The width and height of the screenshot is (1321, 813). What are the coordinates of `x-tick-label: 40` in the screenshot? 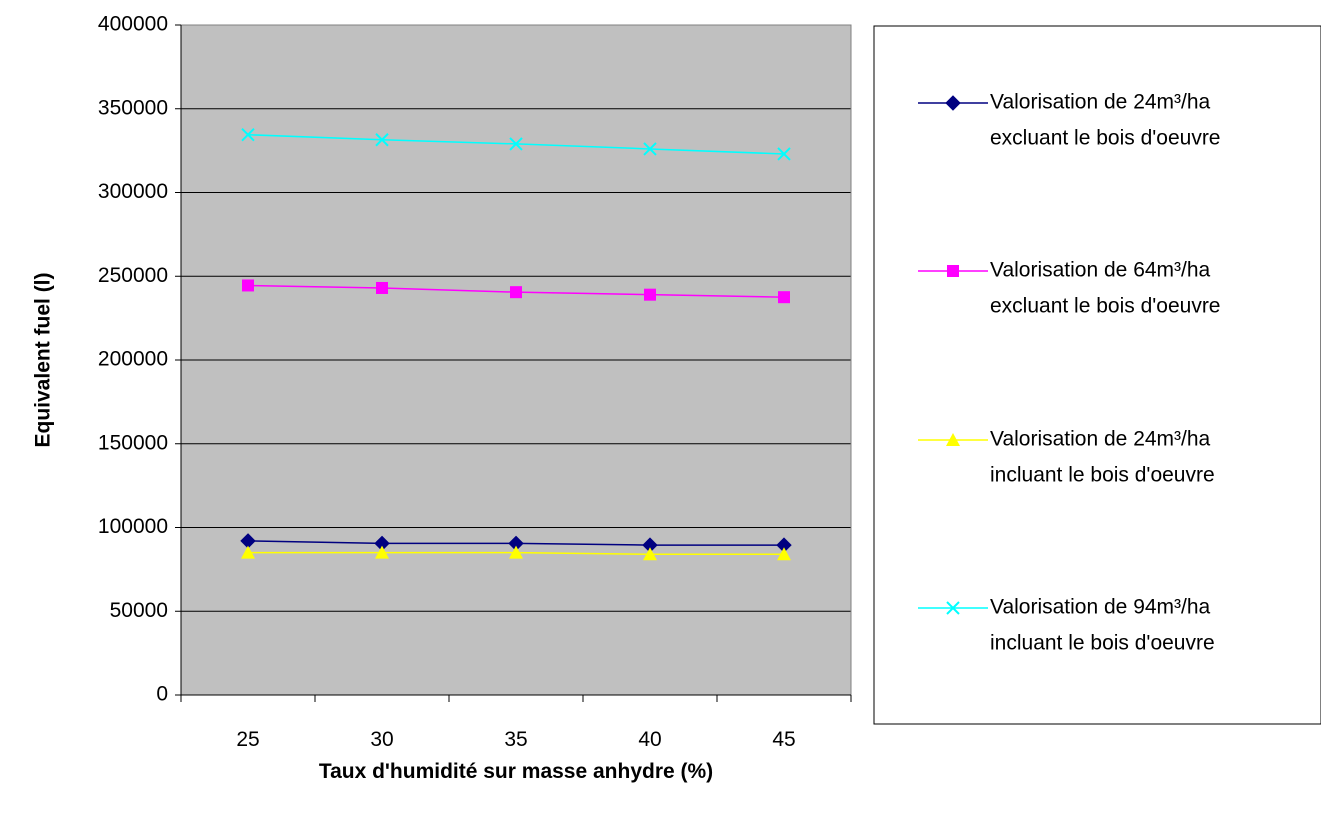 It's located at (649, 739).